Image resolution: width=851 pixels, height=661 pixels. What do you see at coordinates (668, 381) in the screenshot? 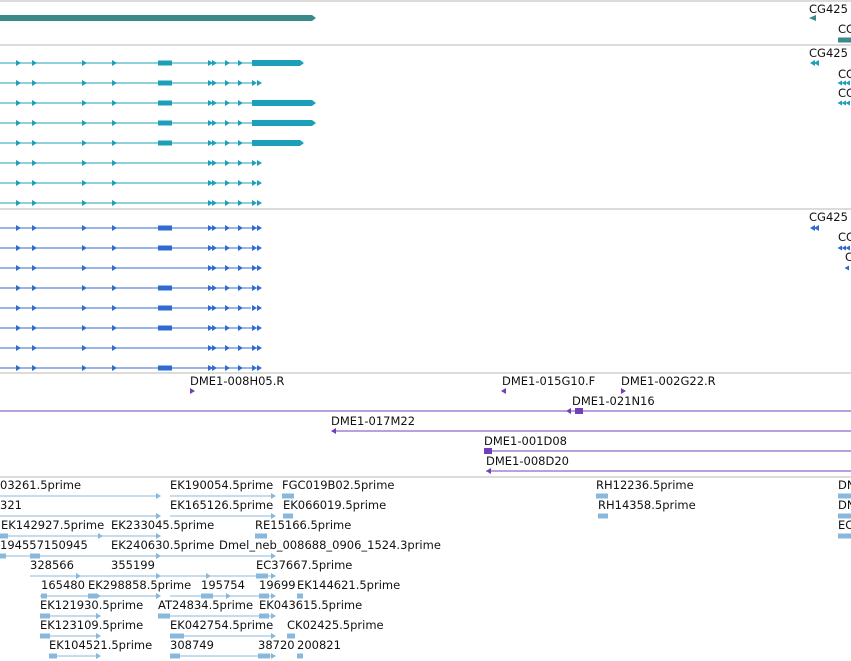
I see `clone-label: DME1-002G22.R` at bounding box center [668, 381].